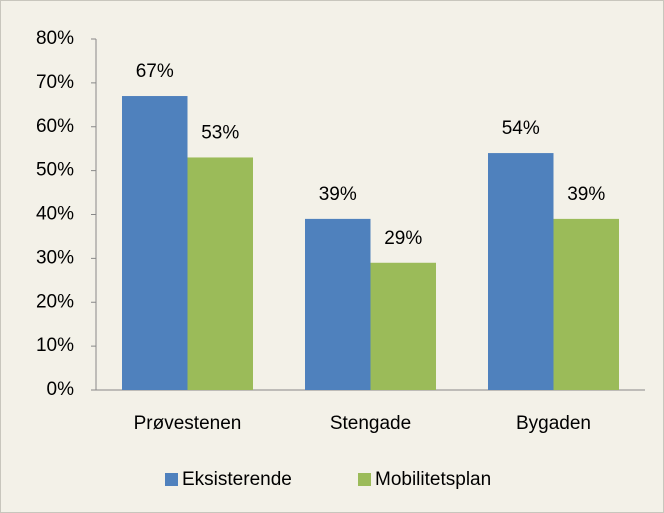 This screenshot has height=513, width=664. Describe the element at coordinates (55, 301) in the screenshot. I see `y-tick-label: 20%` at that location.